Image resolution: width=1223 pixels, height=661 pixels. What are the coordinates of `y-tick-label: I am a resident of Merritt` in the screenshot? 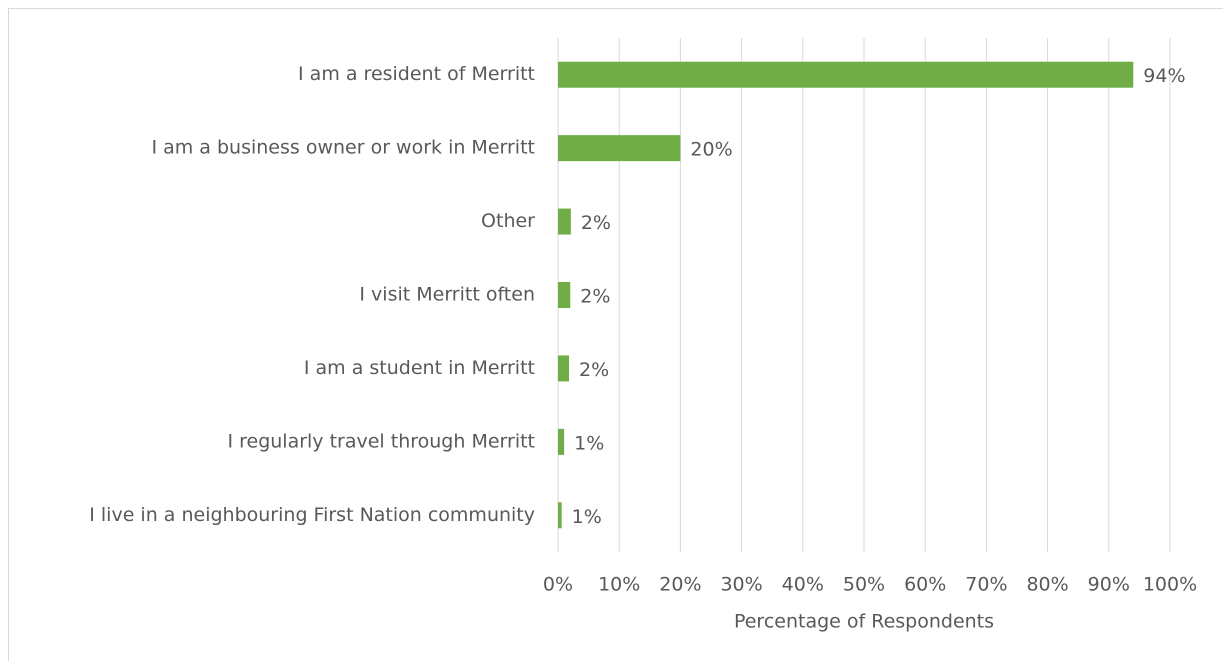 It's located at (416, 74).